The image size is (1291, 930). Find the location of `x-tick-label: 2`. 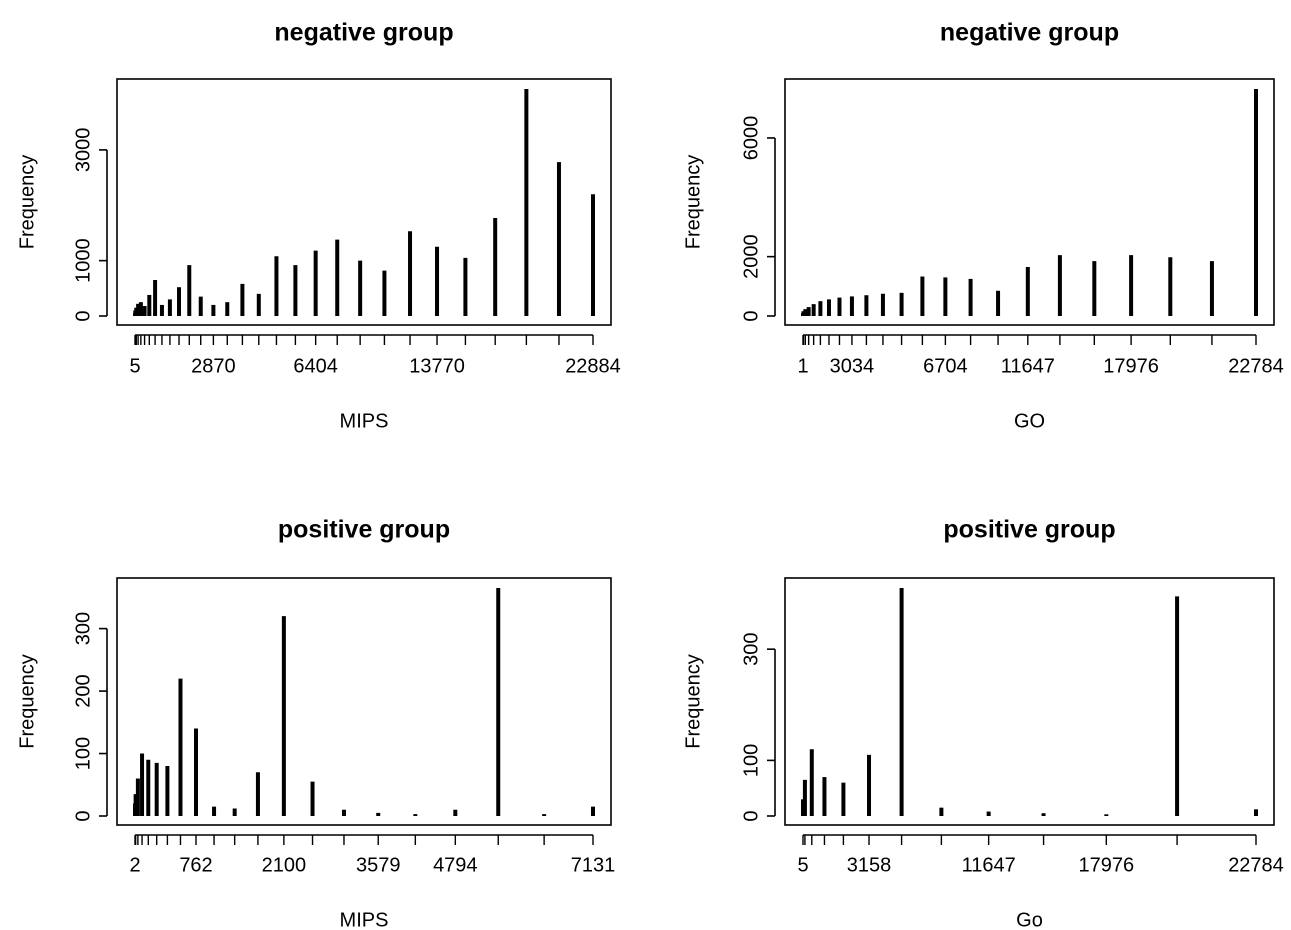

x-tick-label: 2 is located at coordinates (134, 865).